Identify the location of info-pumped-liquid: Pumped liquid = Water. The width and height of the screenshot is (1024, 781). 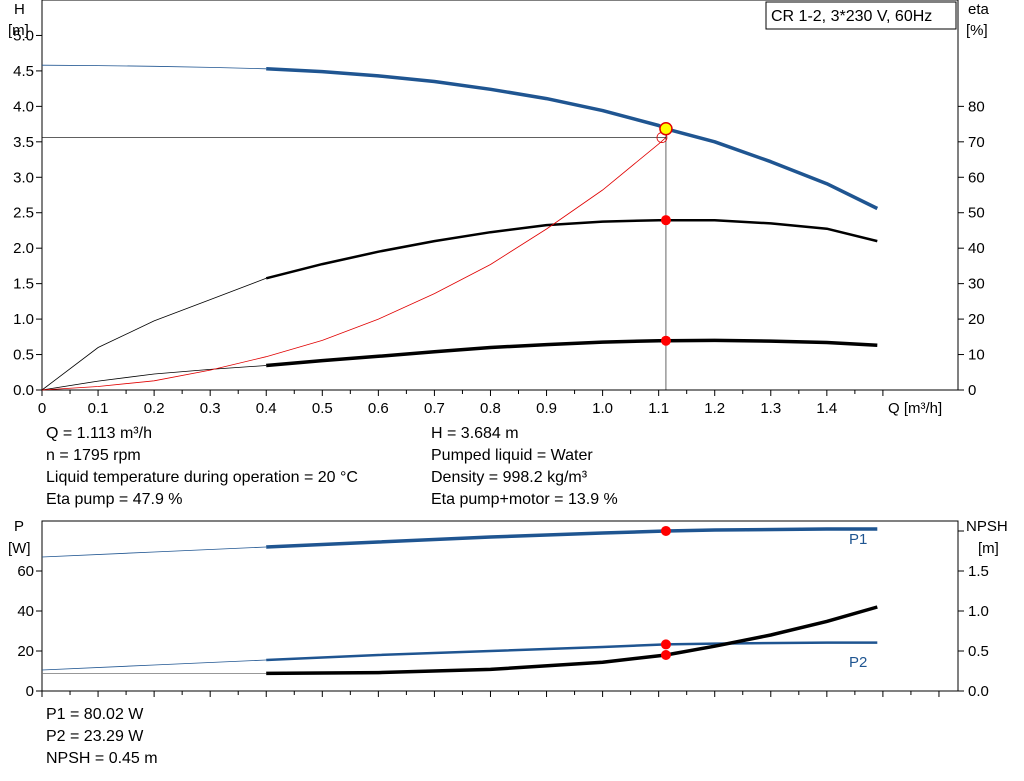
(512, 455).